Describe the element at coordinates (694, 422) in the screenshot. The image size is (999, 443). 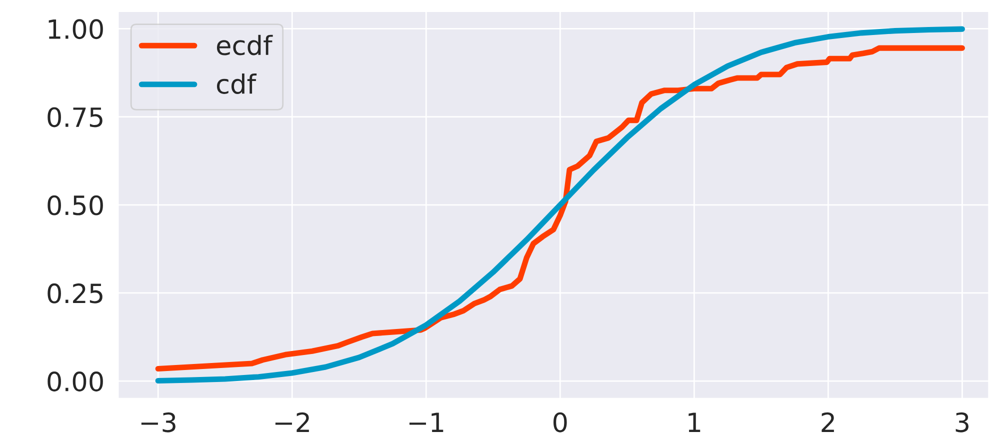
I see `x-tick-label: 1` at that location.